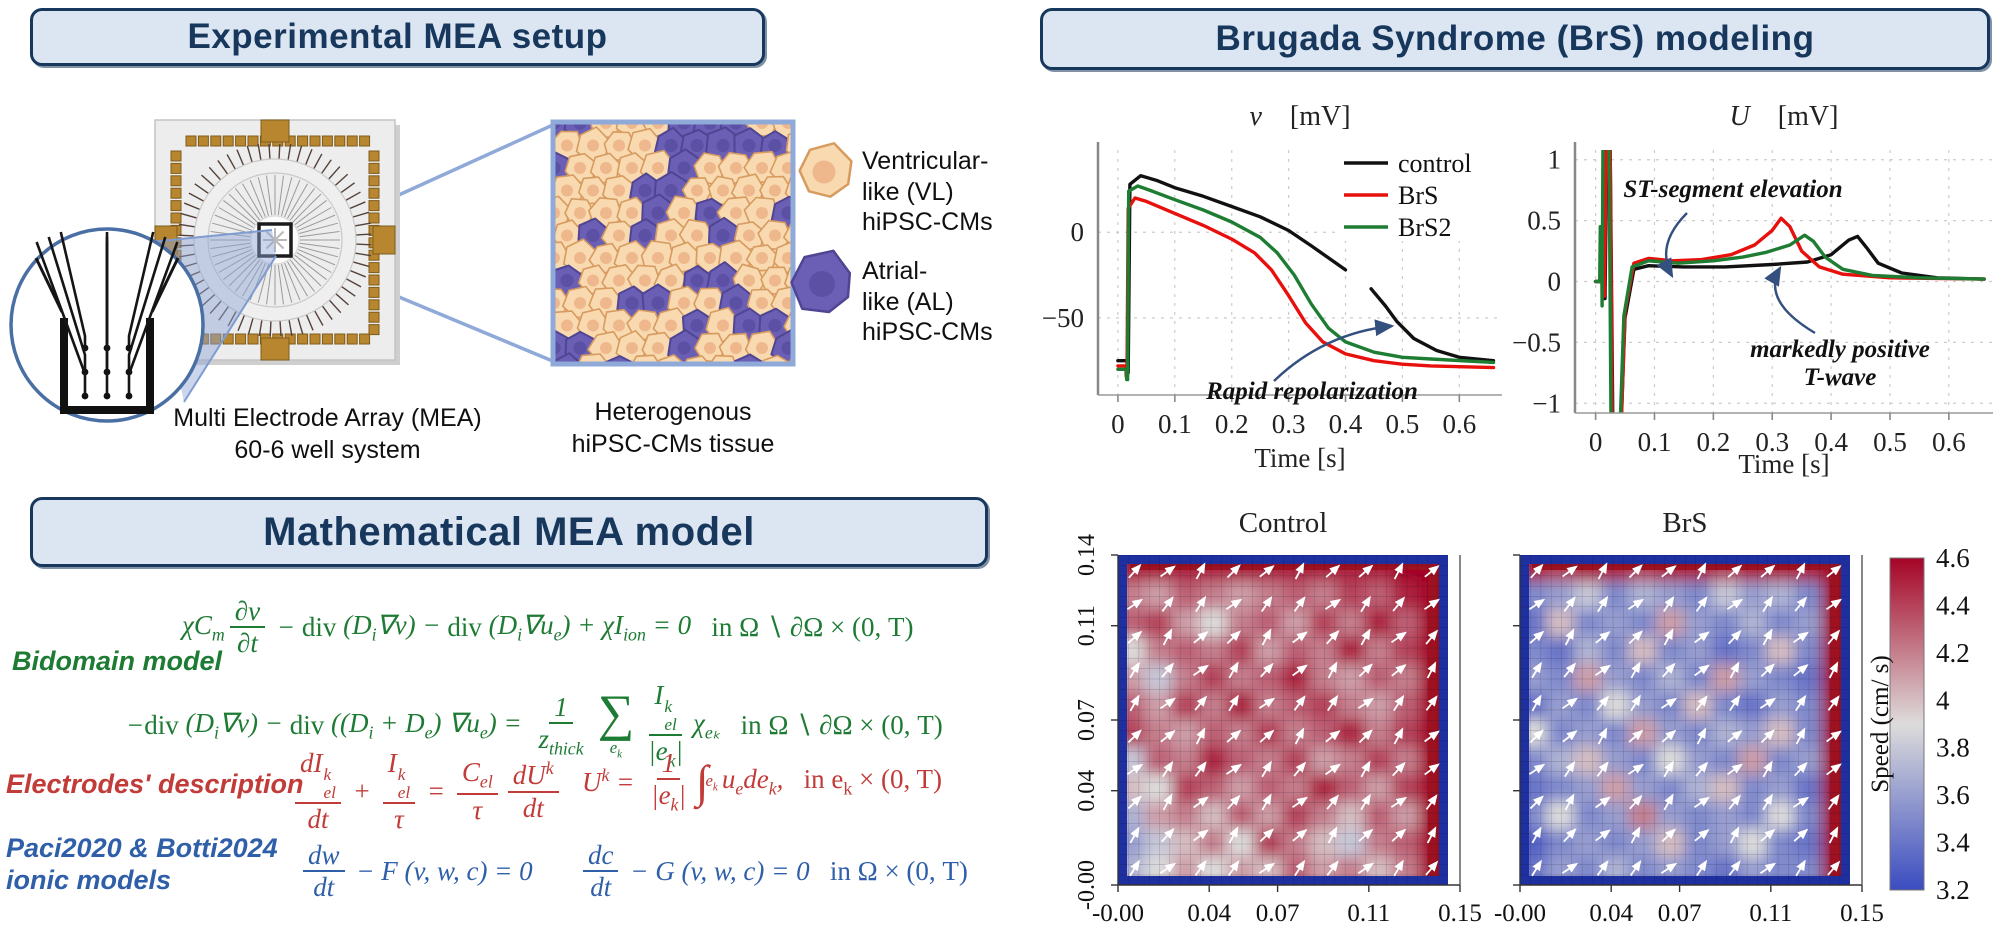 The width and height of the screenshot is (2001, 928). I want to click on caption-tissue: Heterogenous hiPSC-CMs tissue, so click(673, 428).